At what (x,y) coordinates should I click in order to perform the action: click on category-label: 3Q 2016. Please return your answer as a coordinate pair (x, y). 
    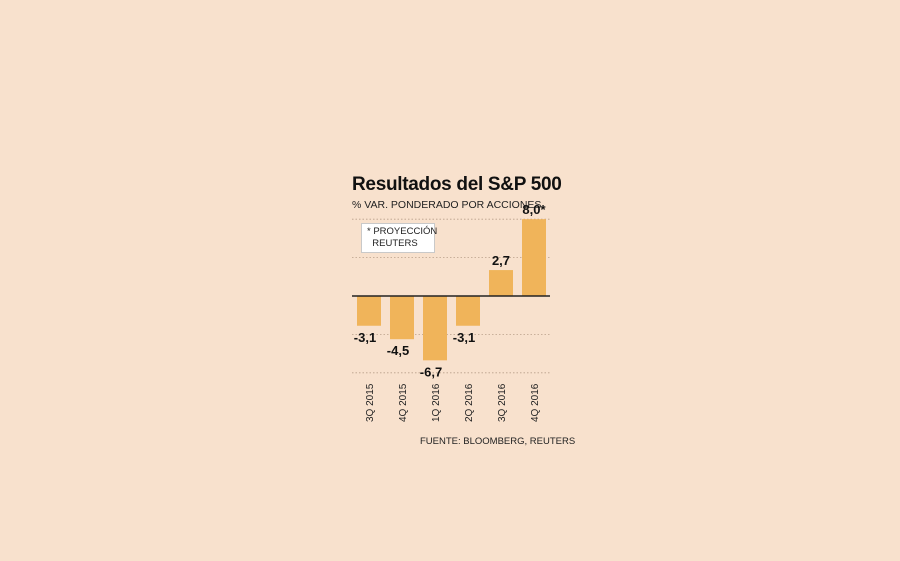
    Looking at the image, I should click on (502, 402).